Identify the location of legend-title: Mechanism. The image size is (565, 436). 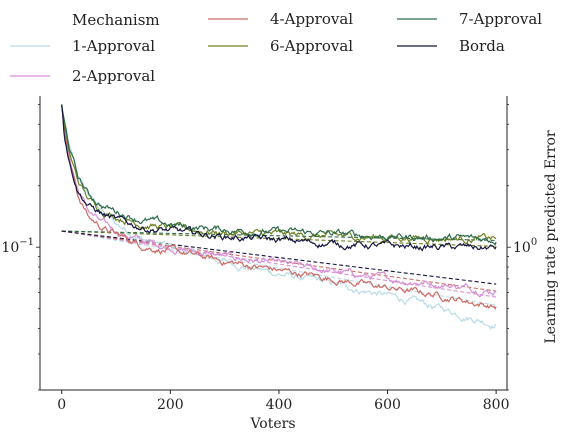
(116, 20).